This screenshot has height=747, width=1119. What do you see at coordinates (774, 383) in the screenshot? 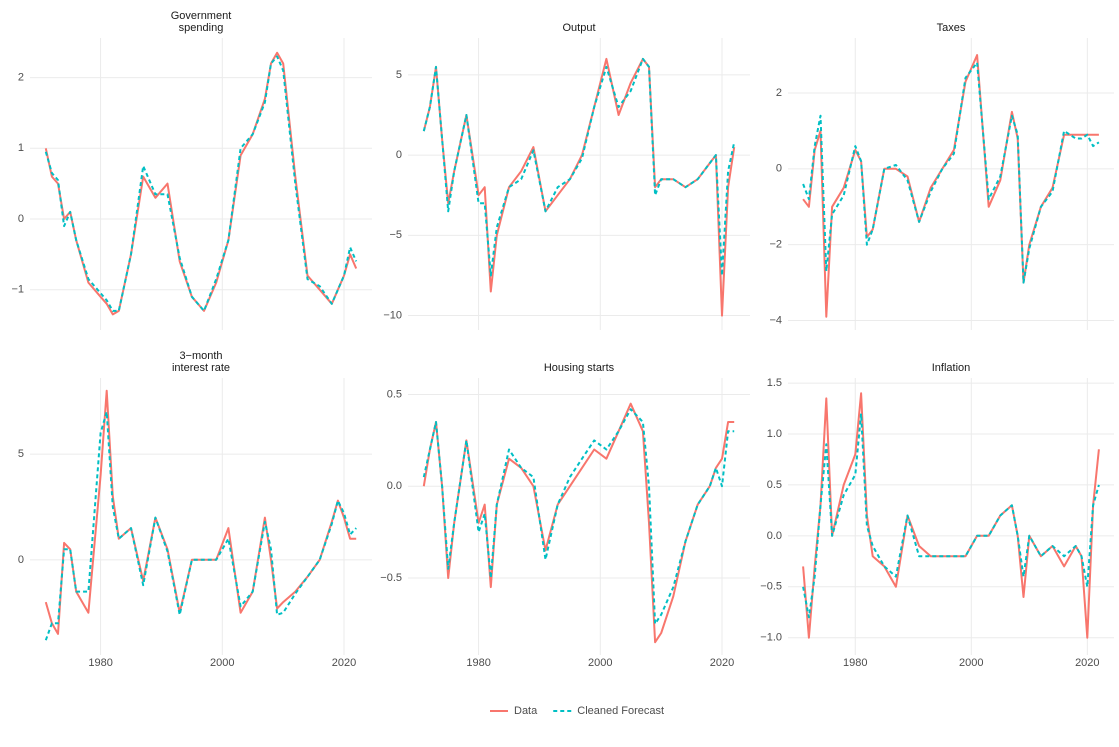
I see `y-tick-label: 1.5` at bounding box center [774, 383].